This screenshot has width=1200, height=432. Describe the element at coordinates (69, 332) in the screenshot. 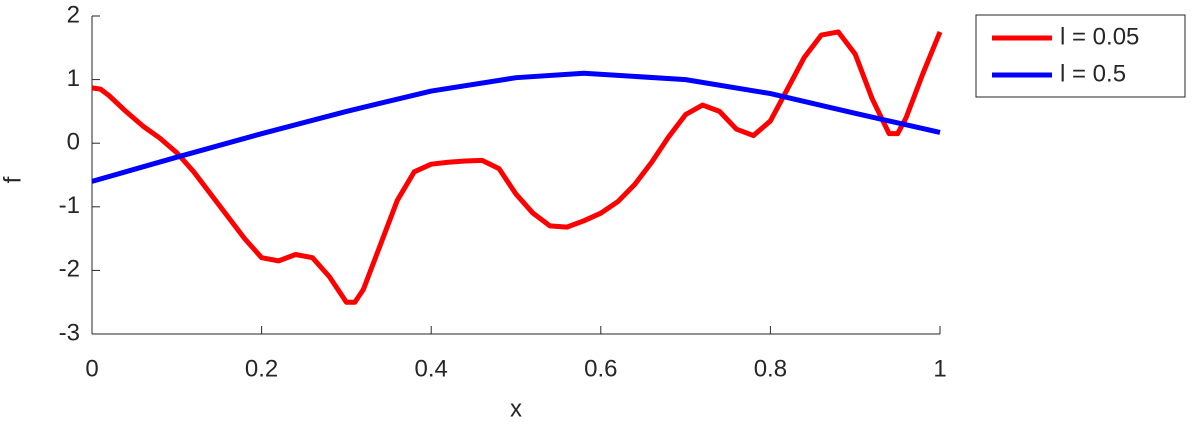

I see `y-tick-label: -3` at that location.